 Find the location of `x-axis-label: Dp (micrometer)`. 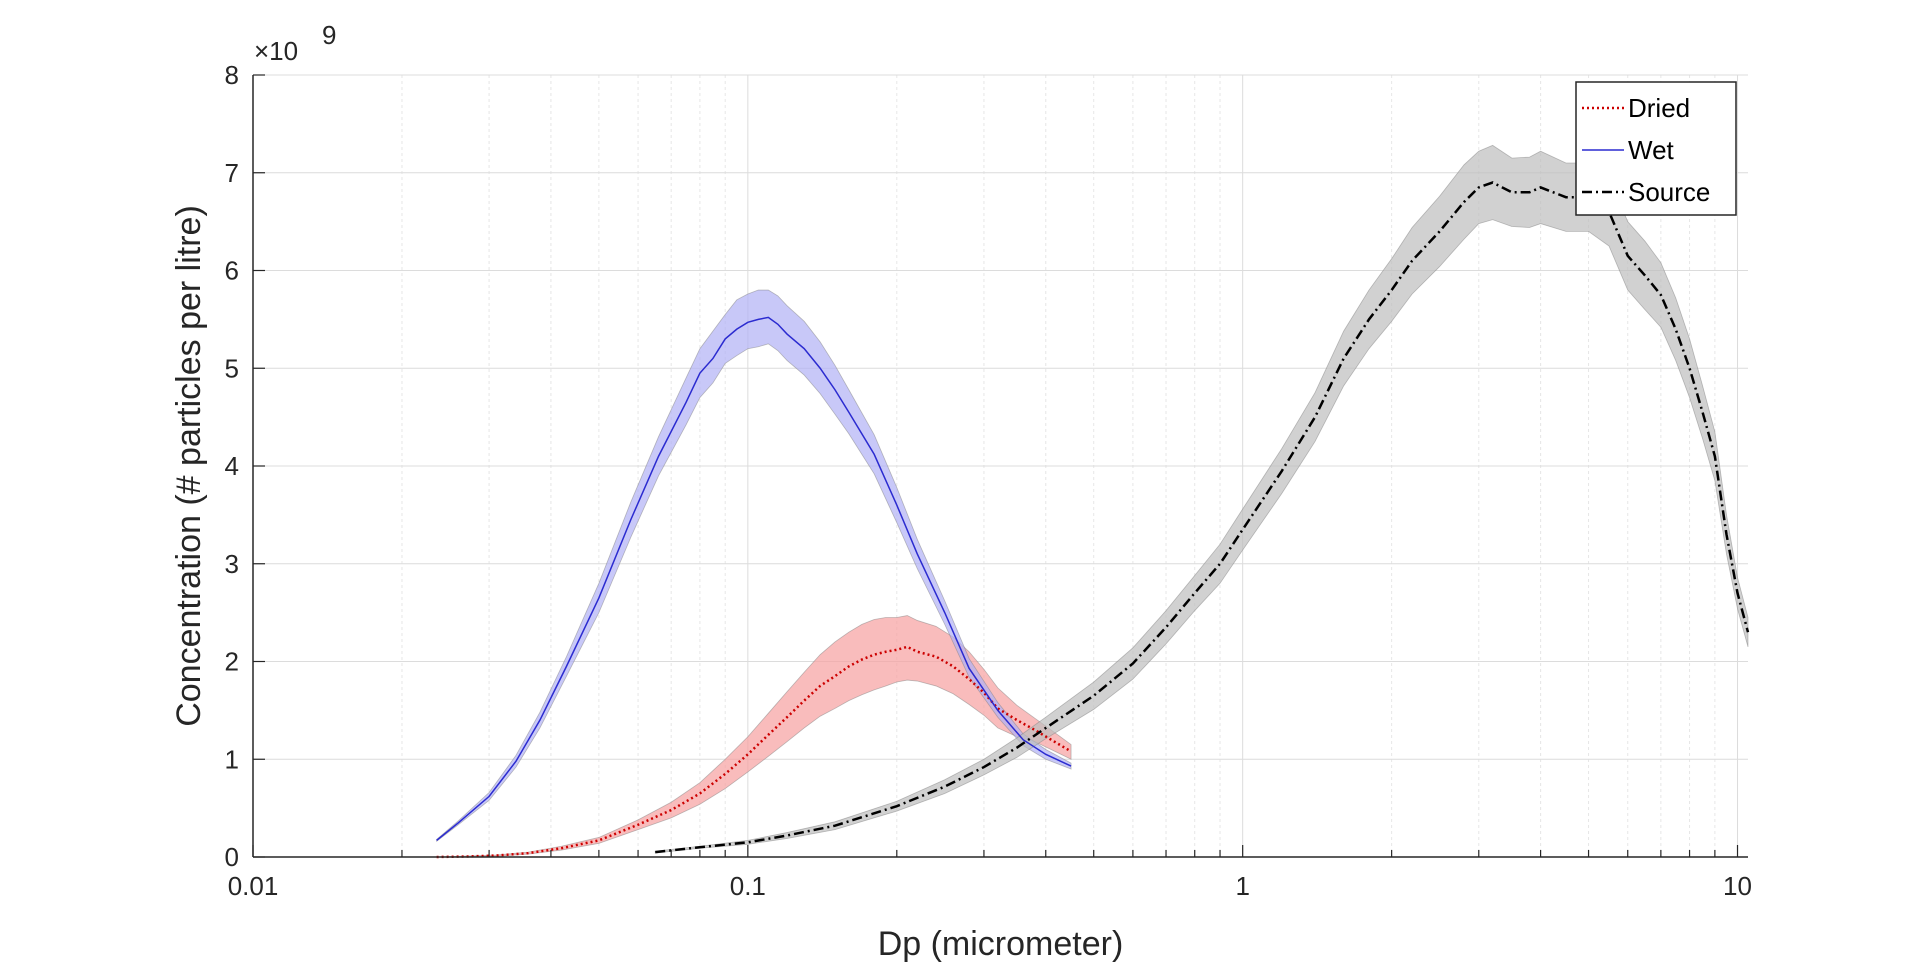

x-axis-label: Dp (micrometer) is located at coordinates (1001, 944).